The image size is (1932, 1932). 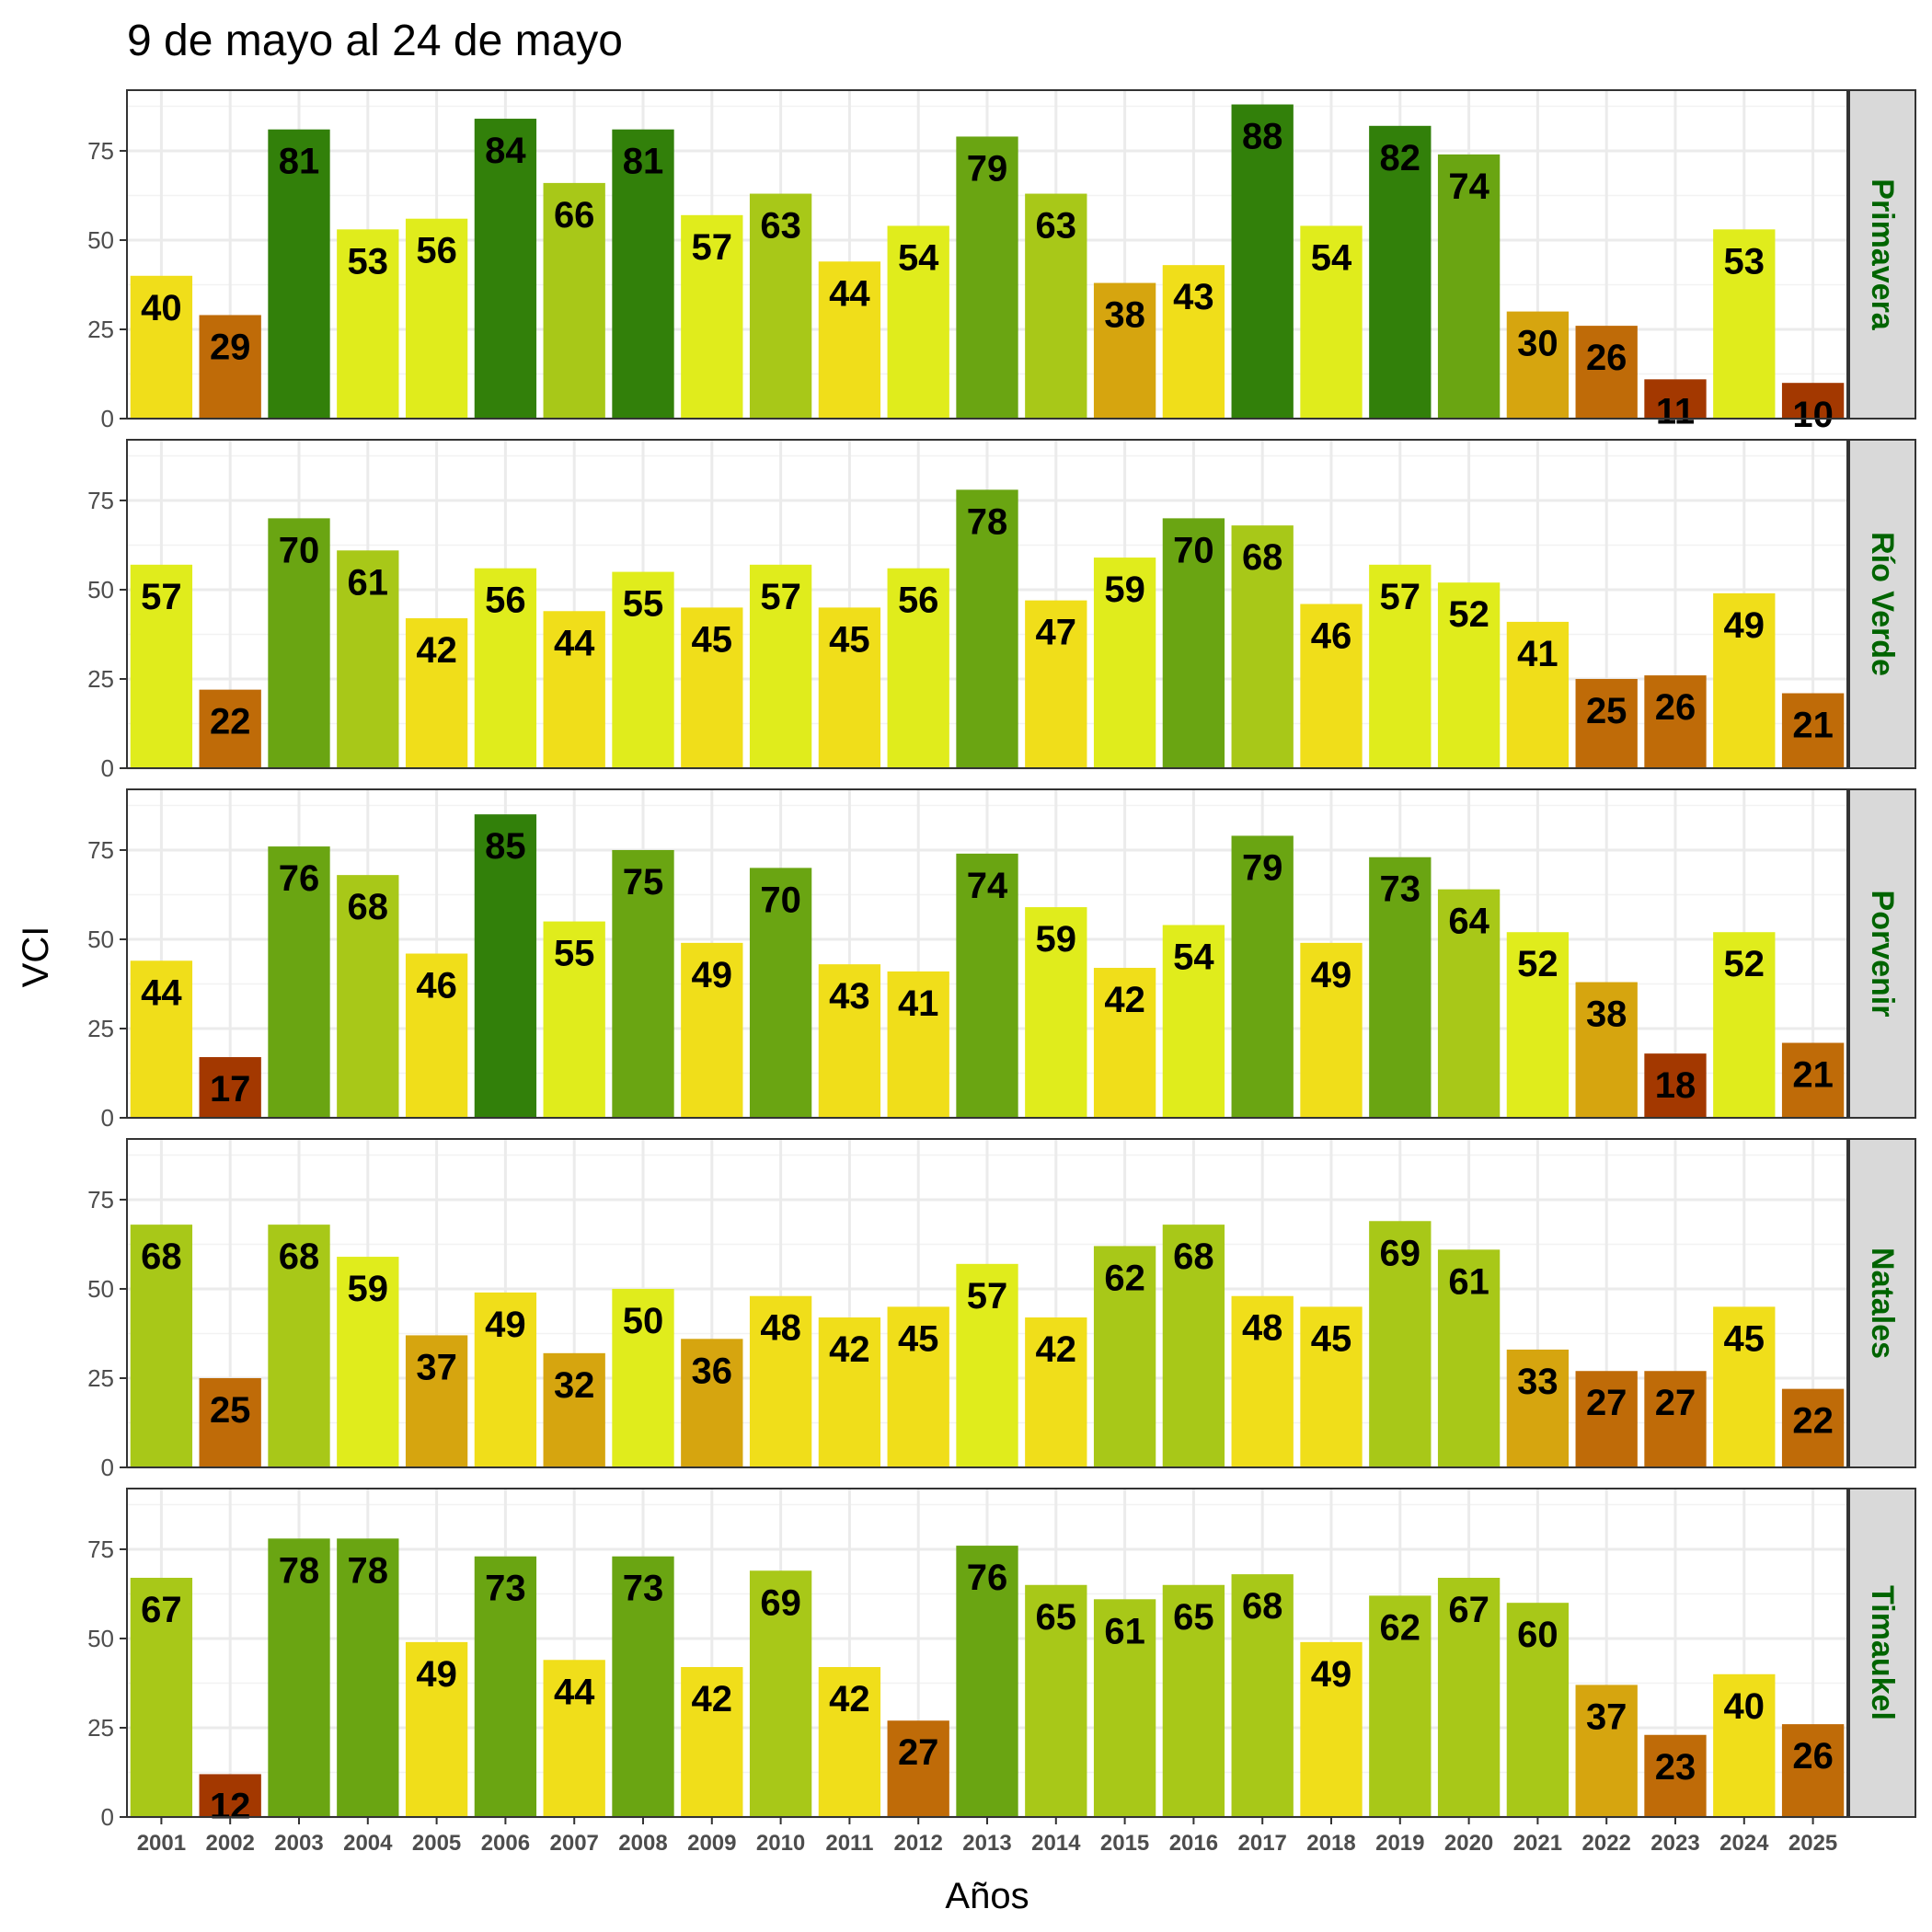 I want to click on bar-value-label: 70, so click(x=299, y=550).